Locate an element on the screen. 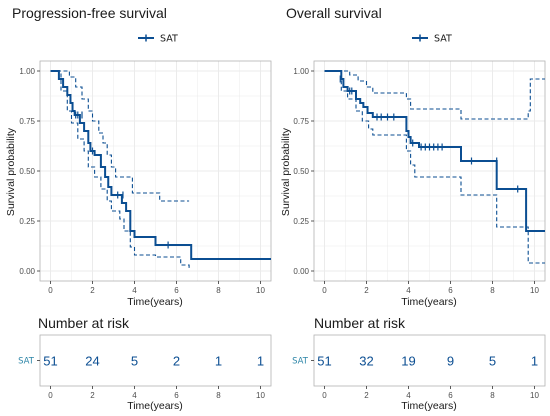  pfs-risk-risk-value: 51 is located at coordinates (50, 361).